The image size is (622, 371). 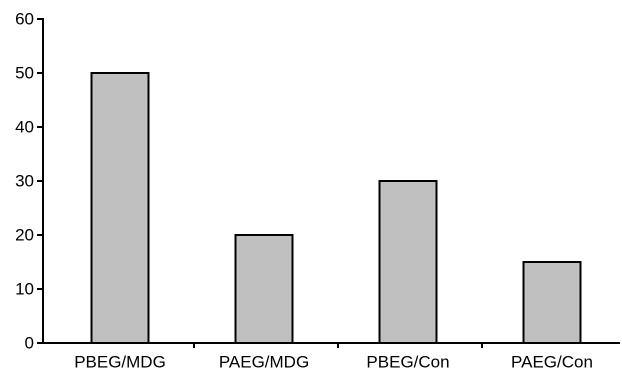 What do you see at coordinates (264, 362) in the screenshot?
I see `x-category-label: PAEG/MDG` at bounding box center [264, 362].